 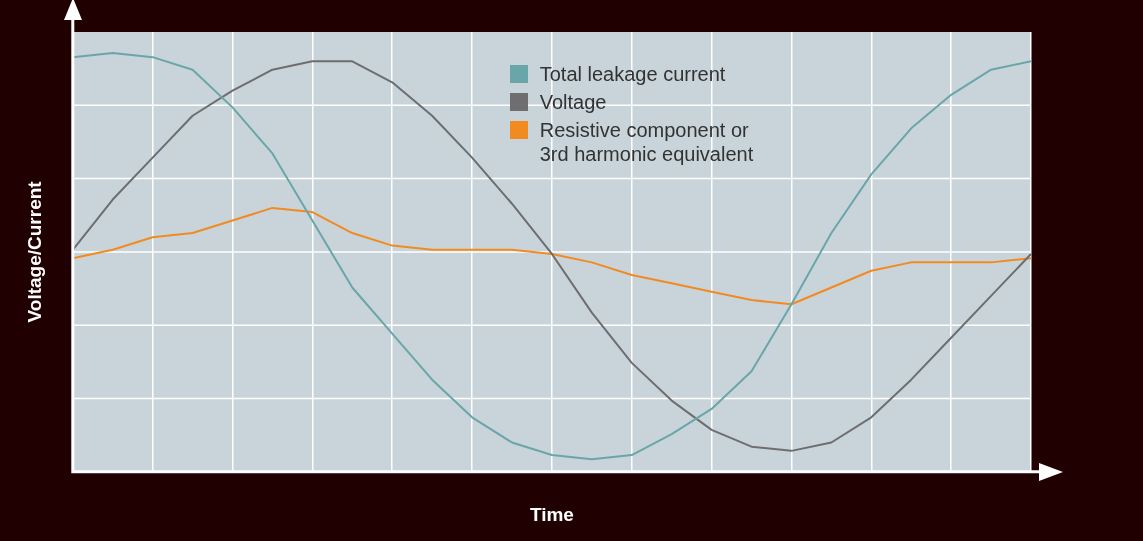 What do you see at coordinates (551, 514) in the screenshot?
I see `x-axis-title: Time` at bounding box center [551, 514].